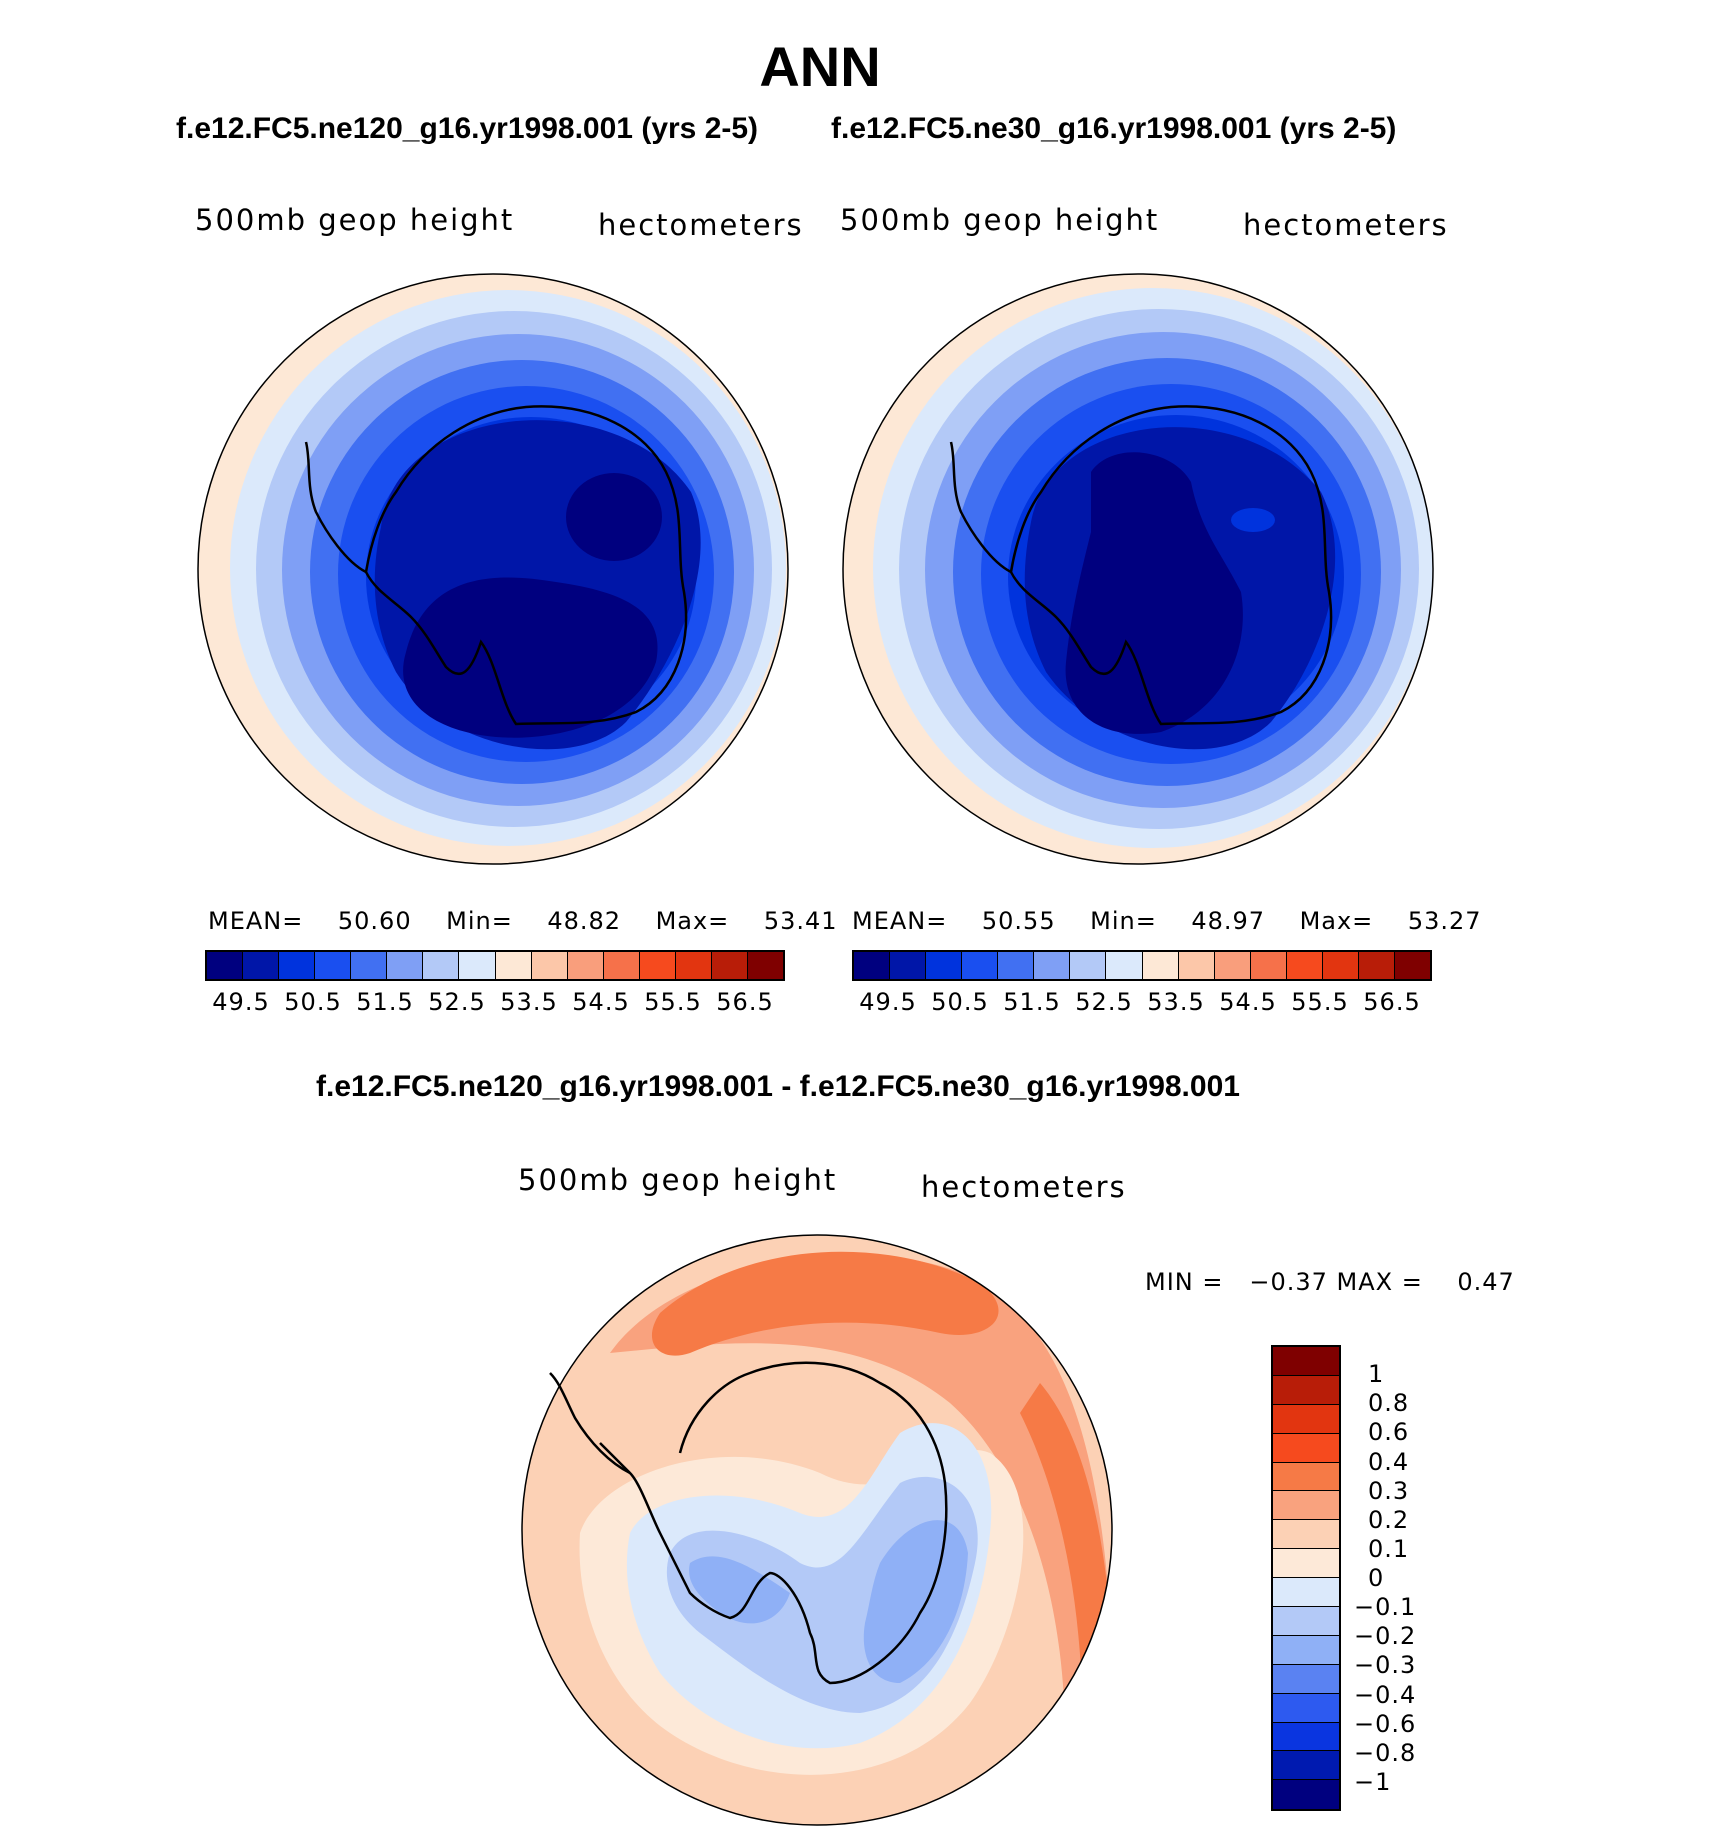 The width and height of the screenshot is (1710, 1839). I want to click on map-ne120, so click(493, 569).